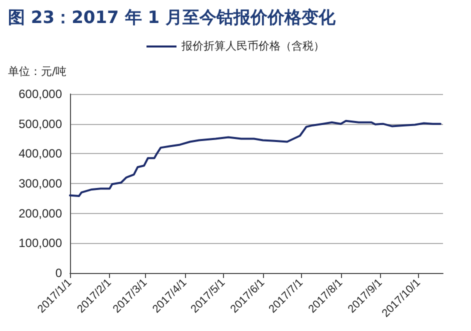 The image size is (471, 331). I want to click on y-tick-label: 500,000, so click(40, 123).